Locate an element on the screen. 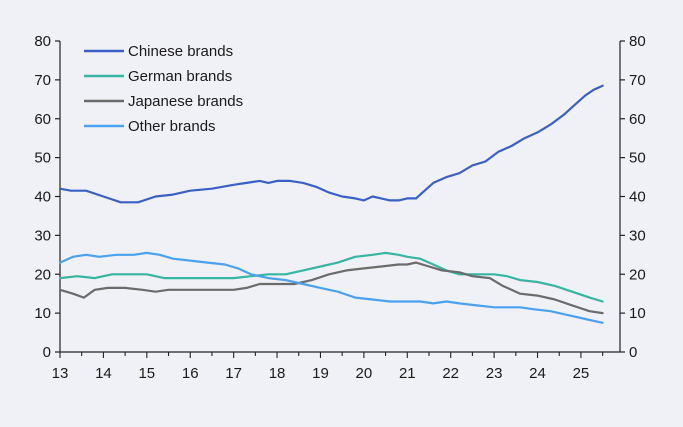 The height and width of the screenshot is (427, 683). right-y-tick-label: 40 is located at coordinates (637, 197).